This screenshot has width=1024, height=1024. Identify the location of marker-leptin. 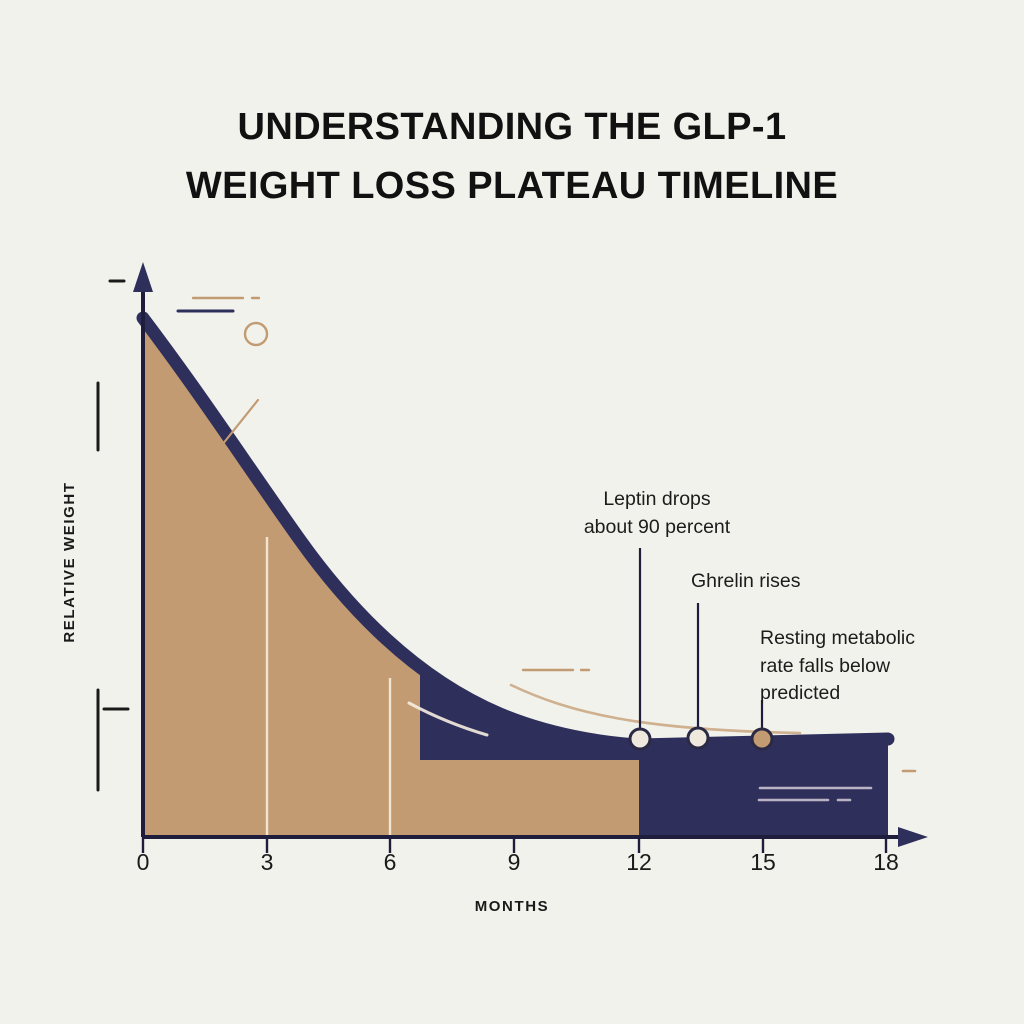
(640, 739).